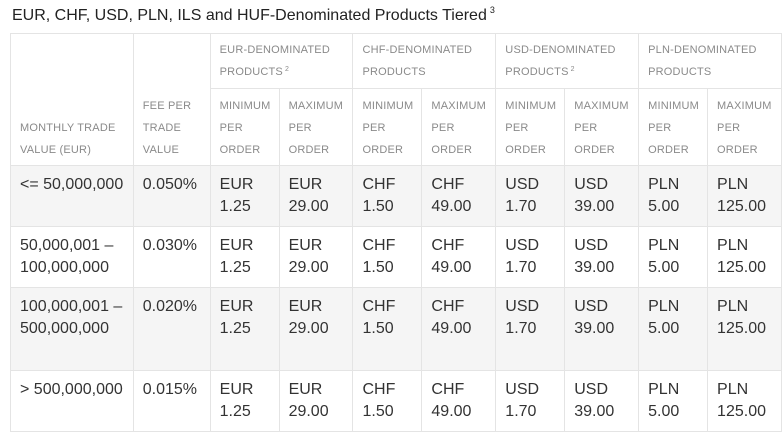 Image resolution: width=782 pixels, height=432 pixels. Describe the element at coordinates (171, 329) in the screenshot. I see `row-fee: 0.020%` at that location.